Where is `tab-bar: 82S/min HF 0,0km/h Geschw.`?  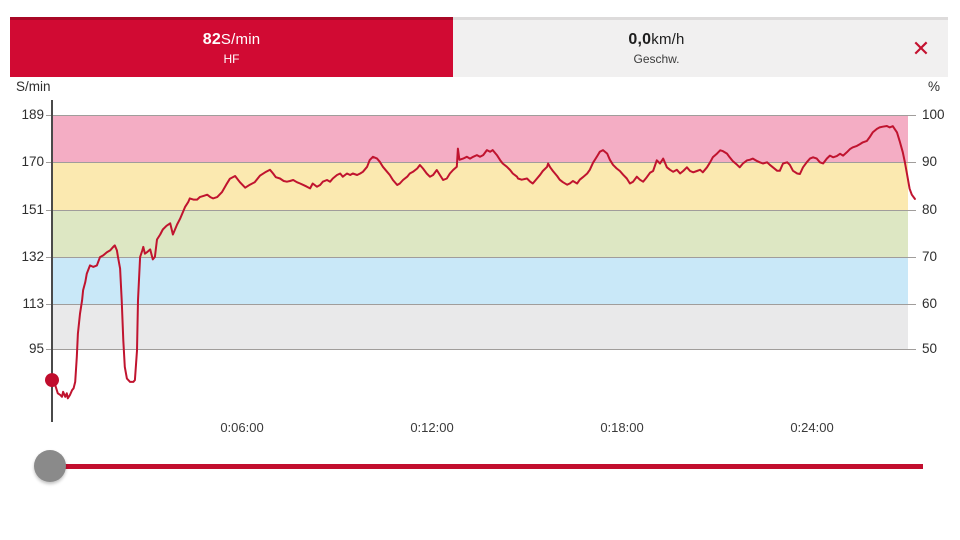 tab-bar: 82S/min HF 0,0km/h Geschw. is located at coordinates (480, 47).